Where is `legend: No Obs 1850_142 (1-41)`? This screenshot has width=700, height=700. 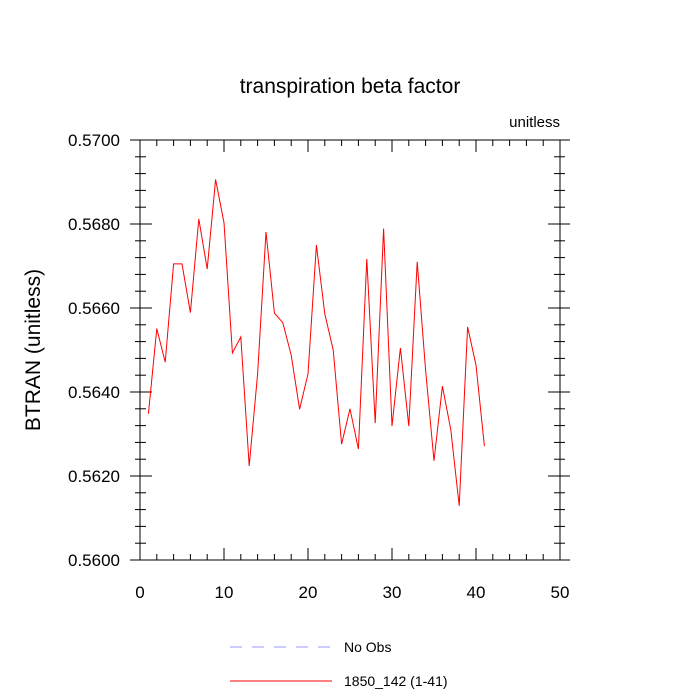
legend: No Obs 1850_142 (1-41) is located at coordinates (339, 664).